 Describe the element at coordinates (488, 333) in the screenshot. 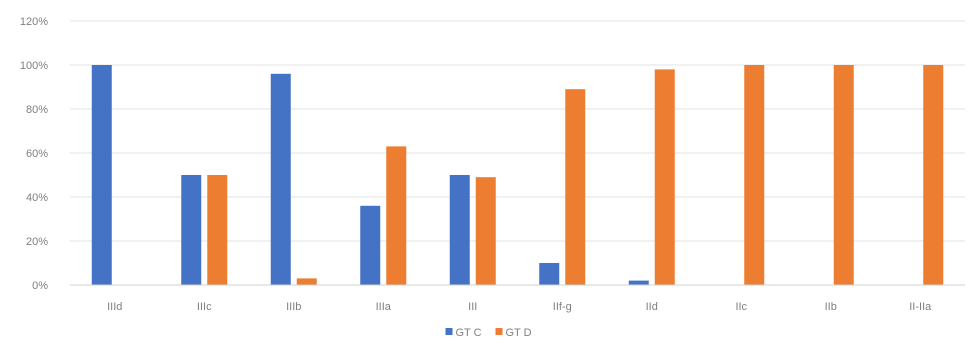

I see `legend: GT C GT D` at that location.